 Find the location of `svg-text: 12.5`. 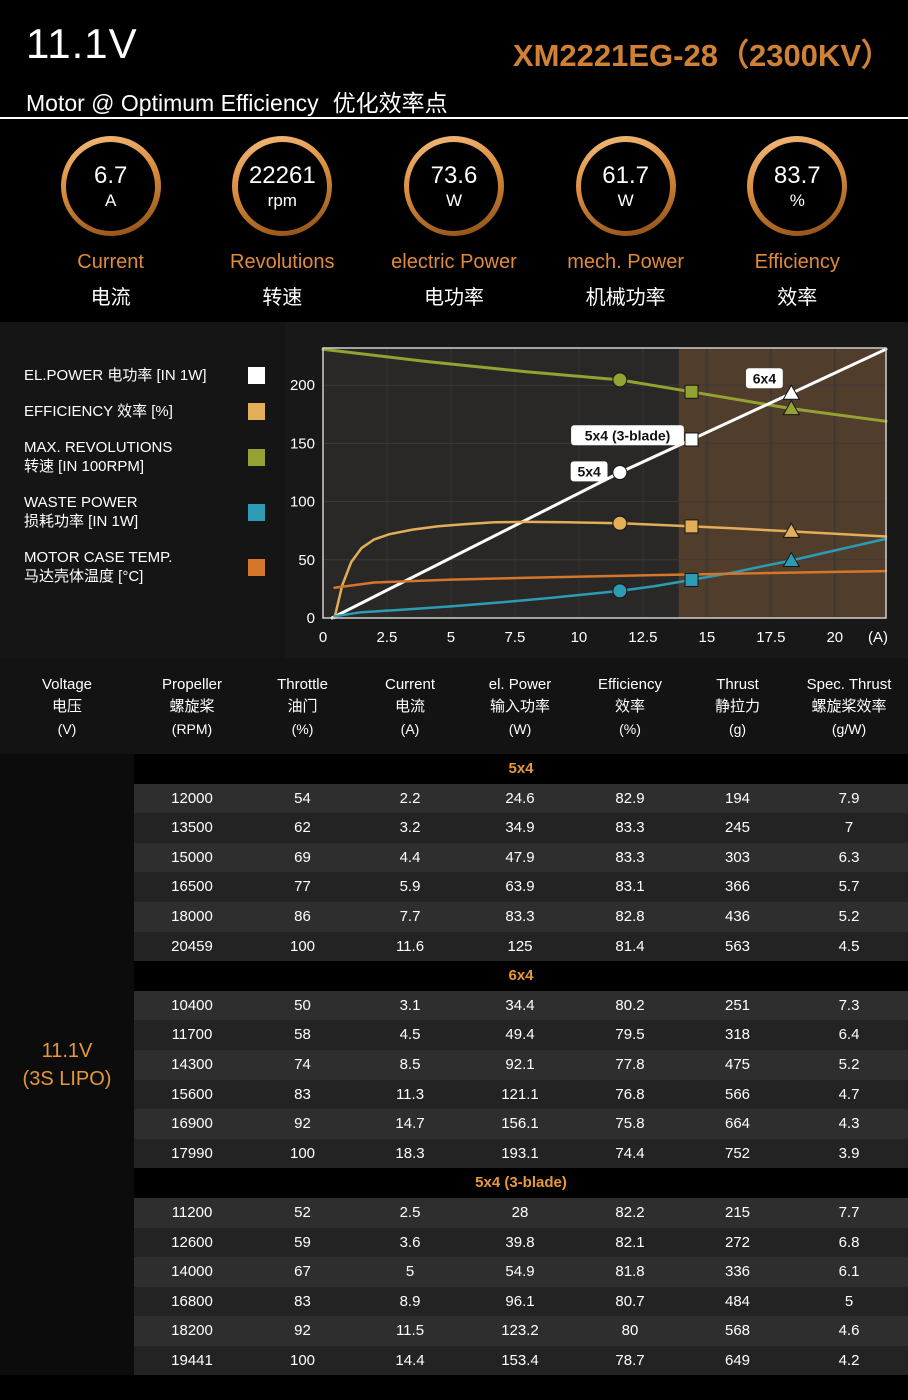

svg-text: 12.5 is located at coordinates (642, 637).